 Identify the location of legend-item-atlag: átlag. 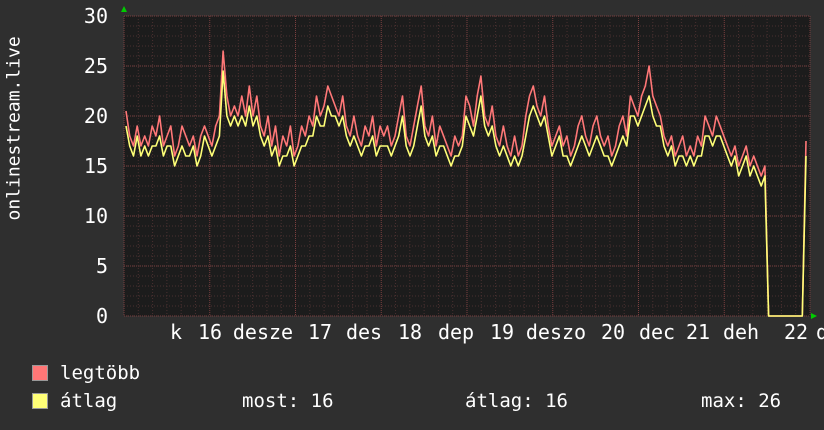
(74, 401).